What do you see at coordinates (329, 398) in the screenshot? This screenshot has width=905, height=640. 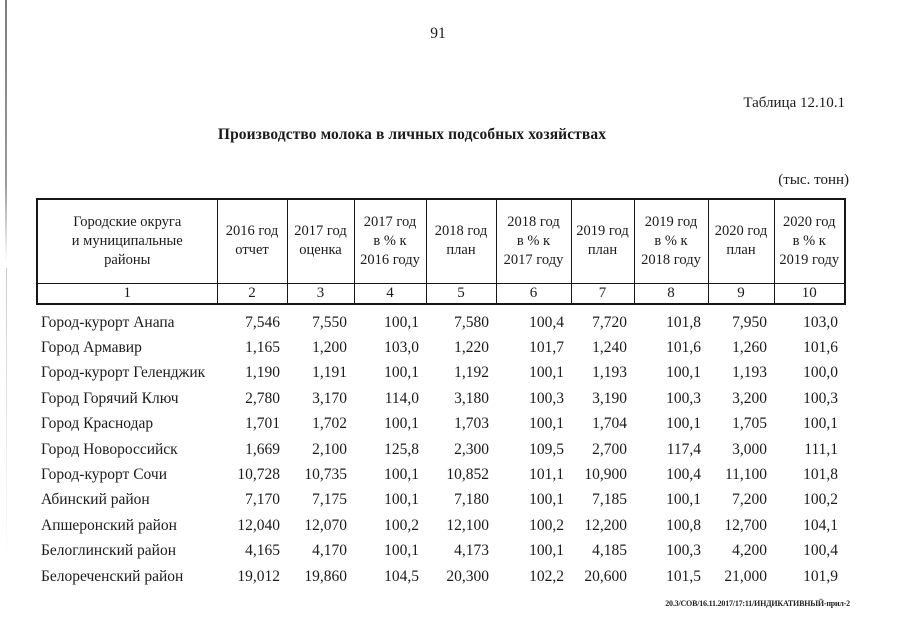 I see `value-cell: 3,170` at bounding box center [329, 398].